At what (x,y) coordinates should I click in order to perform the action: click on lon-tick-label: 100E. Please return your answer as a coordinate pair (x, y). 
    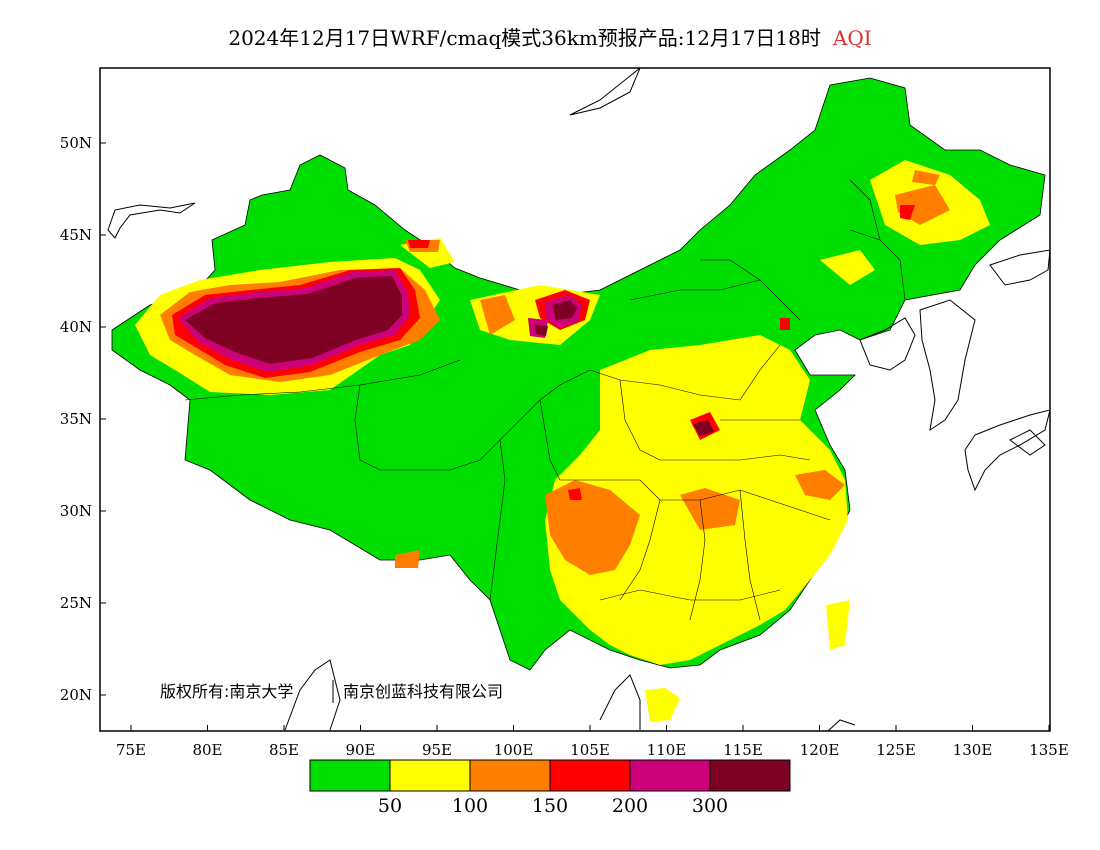
    Looking at the image, I should click on (514, 750).